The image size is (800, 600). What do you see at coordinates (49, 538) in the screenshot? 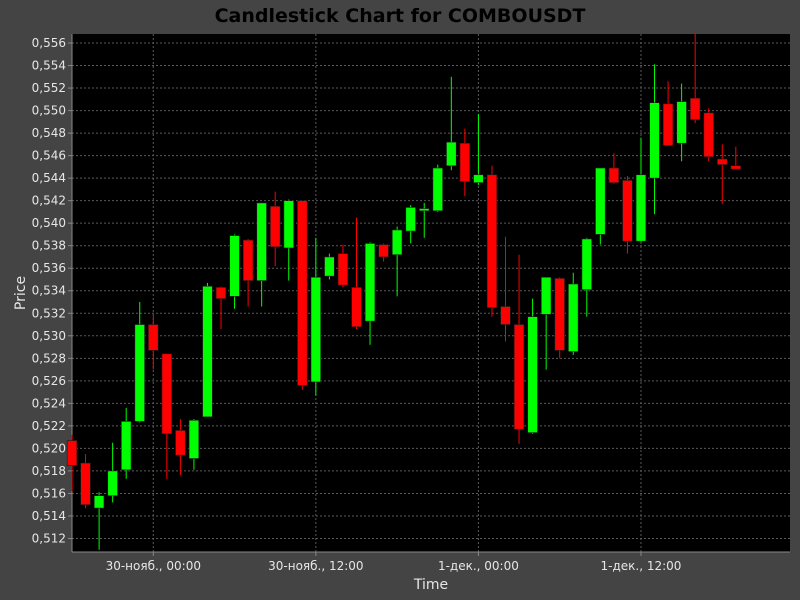
I see `y-tick-label: 0,512` at bounding box center [49, 538].